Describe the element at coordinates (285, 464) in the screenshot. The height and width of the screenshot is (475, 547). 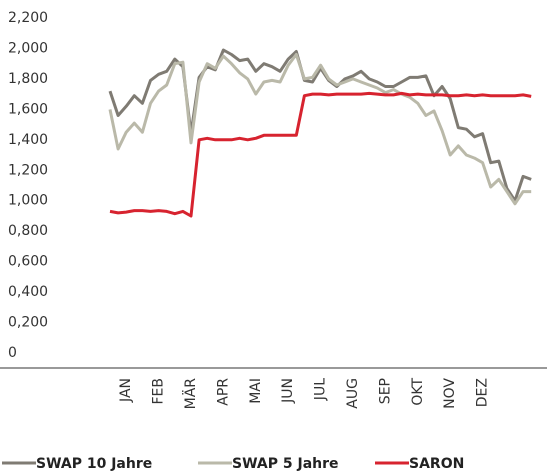
I see `legend-label: SWAP 5 Jahre` at that location.